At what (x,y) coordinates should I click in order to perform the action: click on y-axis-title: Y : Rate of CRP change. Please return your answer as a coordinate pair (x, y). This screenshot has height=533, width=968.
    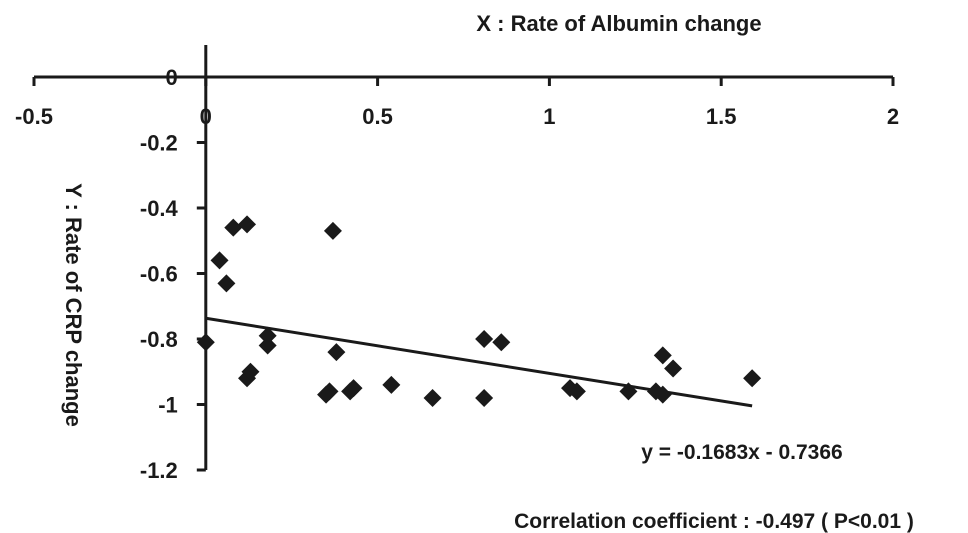
    Looking at the image, I should click on (73, 305).